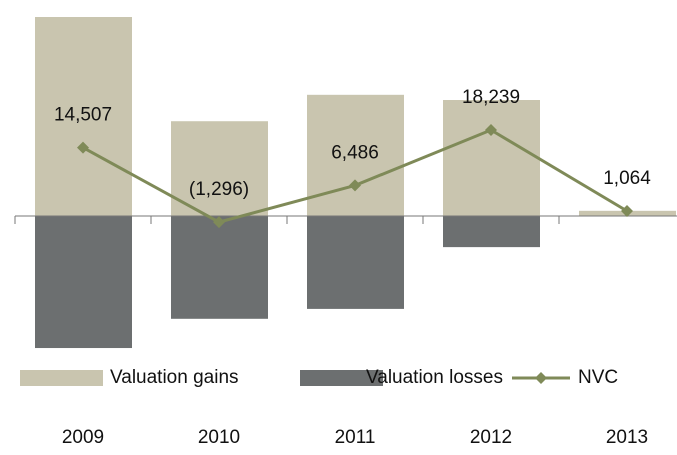  Describe the element at coordinates (219, 189) in the screenshot. I see `data-label: (1,296)` at that location.